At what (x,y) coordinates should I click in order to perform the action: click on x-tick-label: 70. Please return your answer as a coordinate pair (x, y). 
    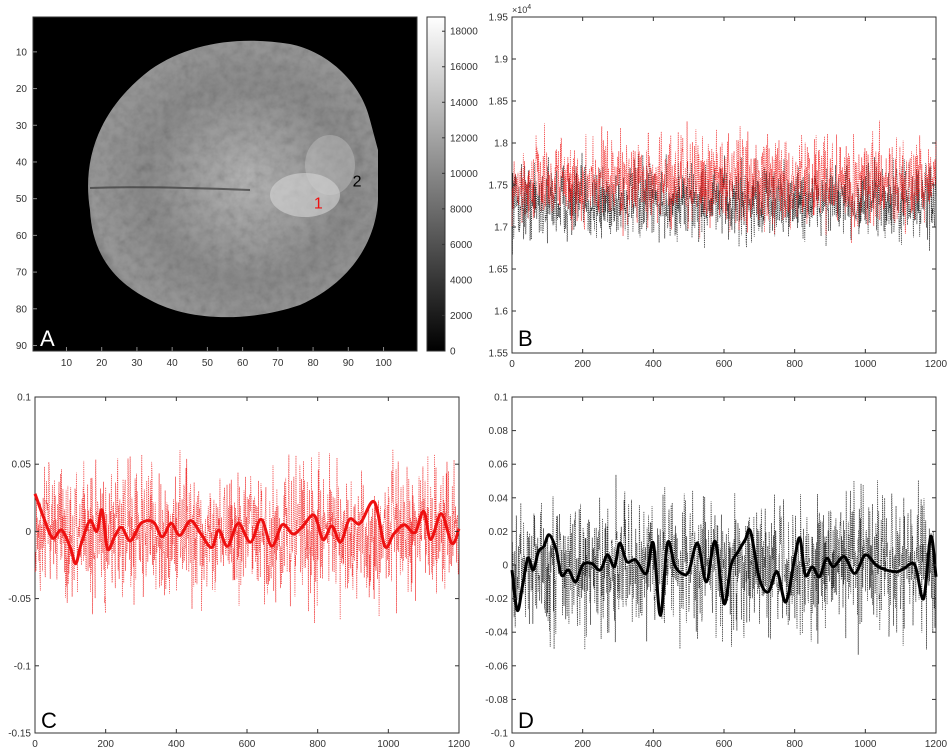
    Looking at the image, I should click on (278, 363).